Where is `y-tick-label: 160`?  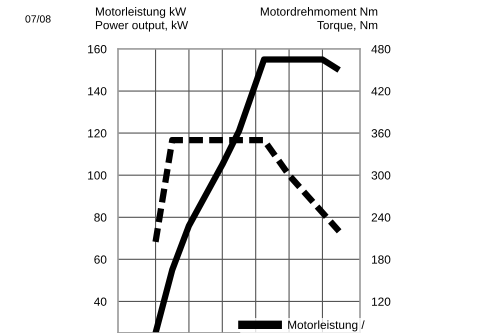 y-tick-label: 160 is located at coordinates (97, 49).